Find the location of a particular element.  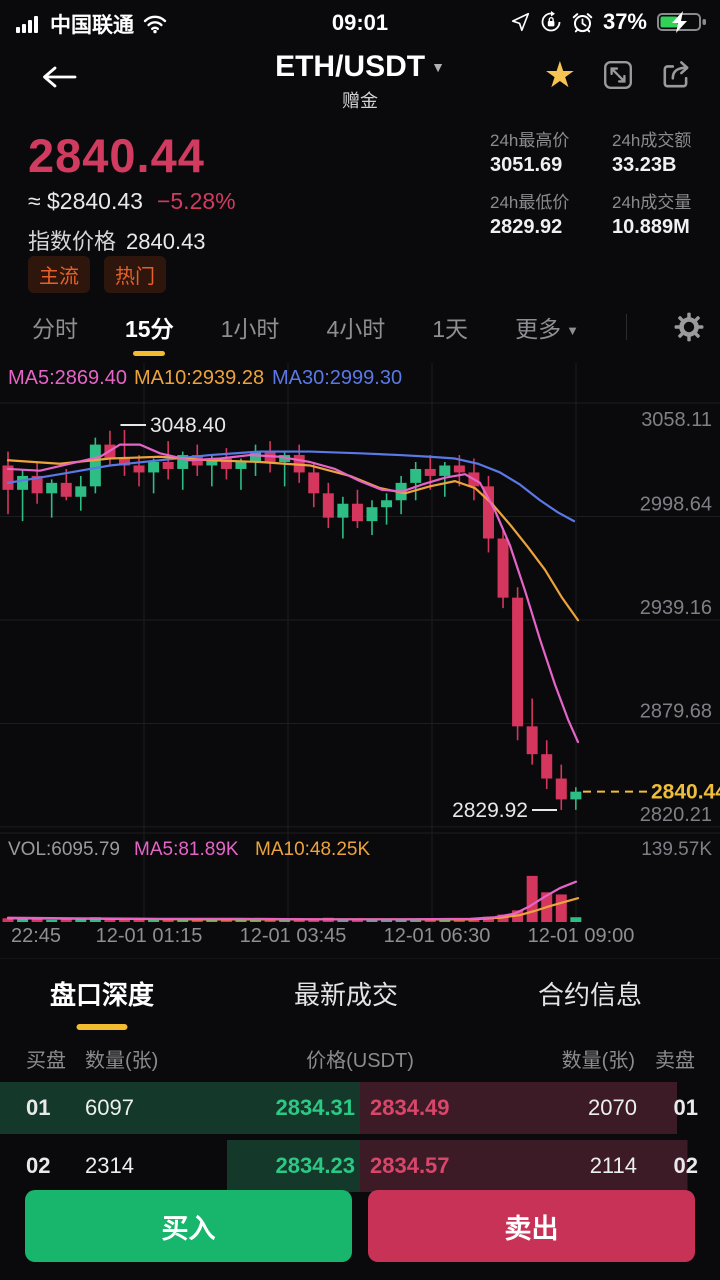

orderbook-row: 01 6097 2834.31 2834.49 2070 01 is located at coordinates (360, 1108).